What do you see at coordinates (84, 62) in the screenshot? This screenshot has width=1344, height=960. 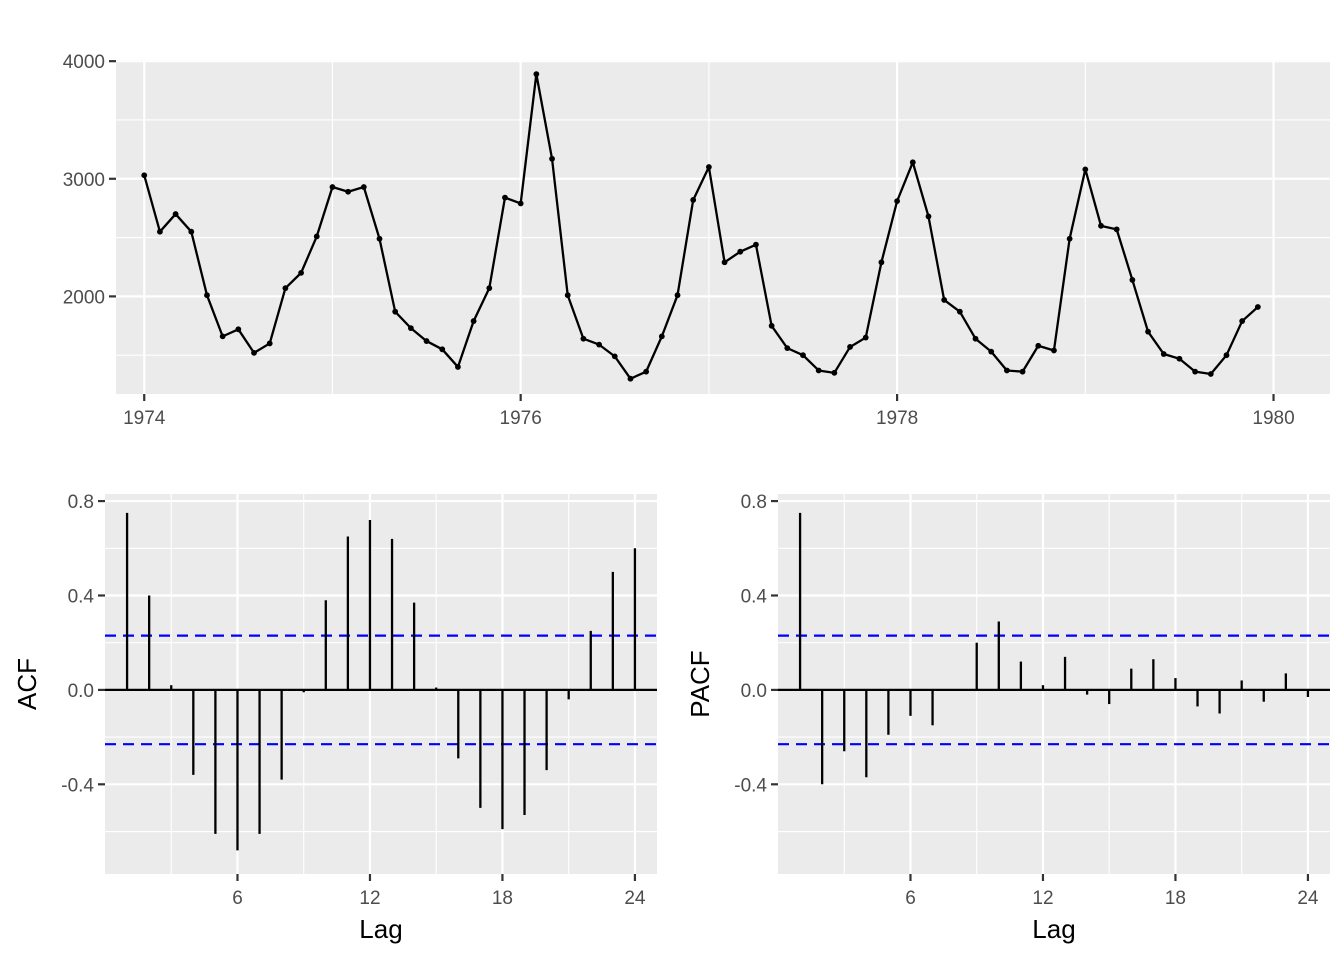 I see `y-tick-label: 4000` at bounding box center [84, 62].